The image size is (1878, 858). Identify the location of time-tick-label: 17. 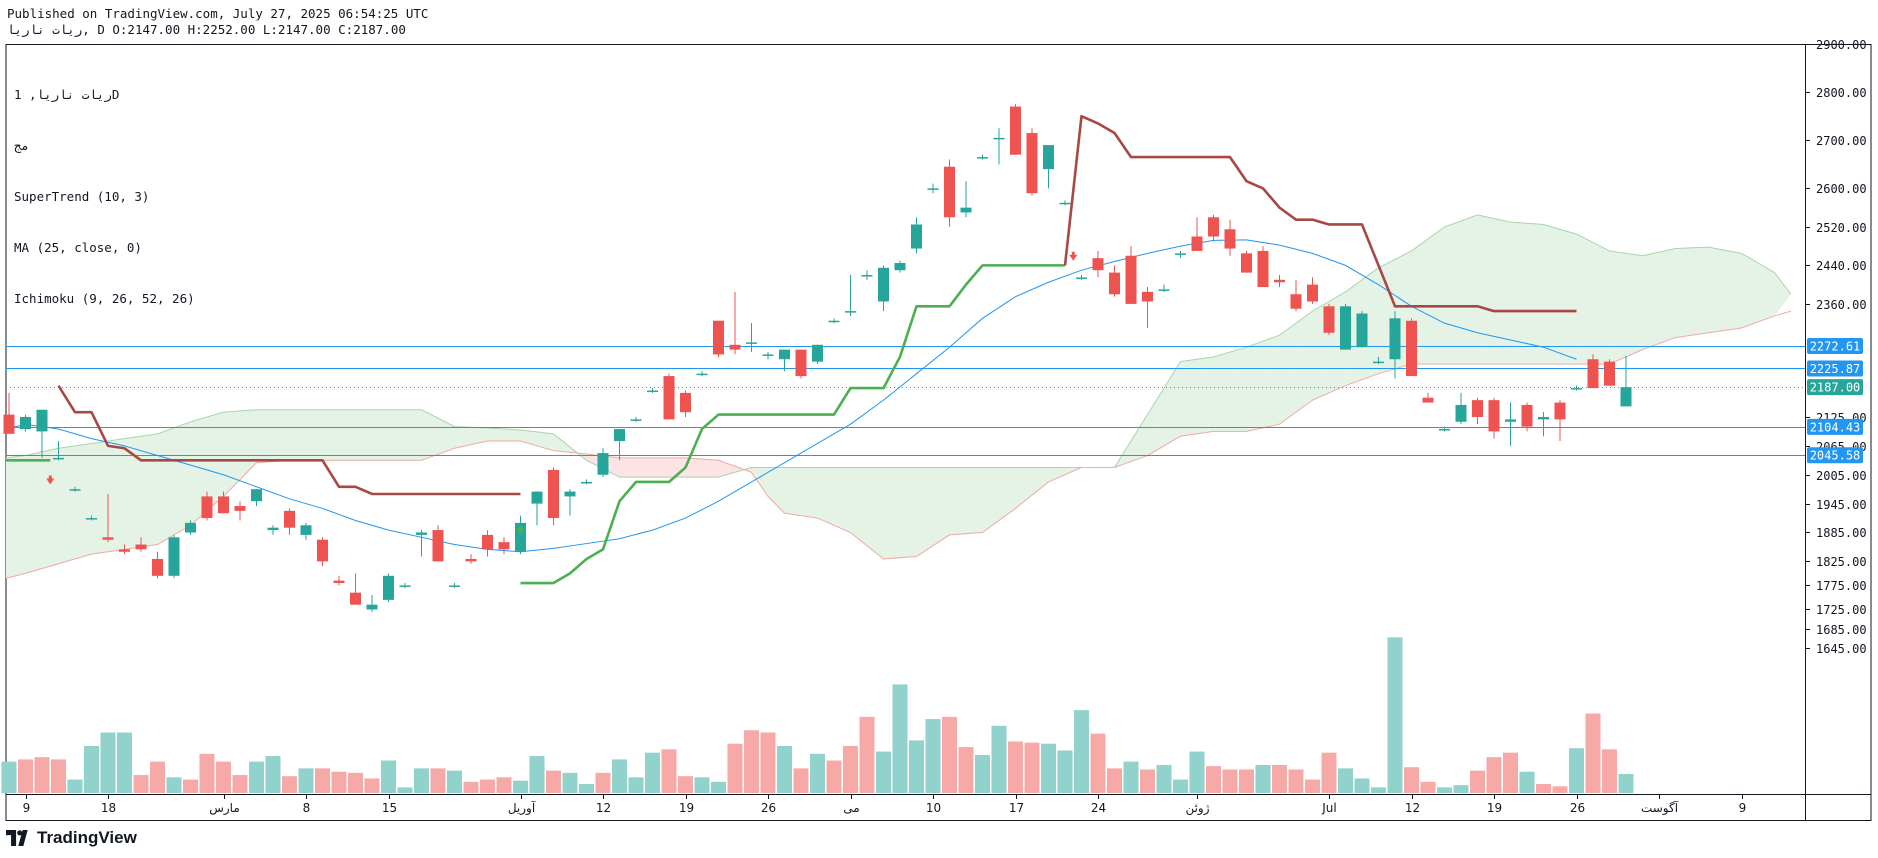
(1016, 808).